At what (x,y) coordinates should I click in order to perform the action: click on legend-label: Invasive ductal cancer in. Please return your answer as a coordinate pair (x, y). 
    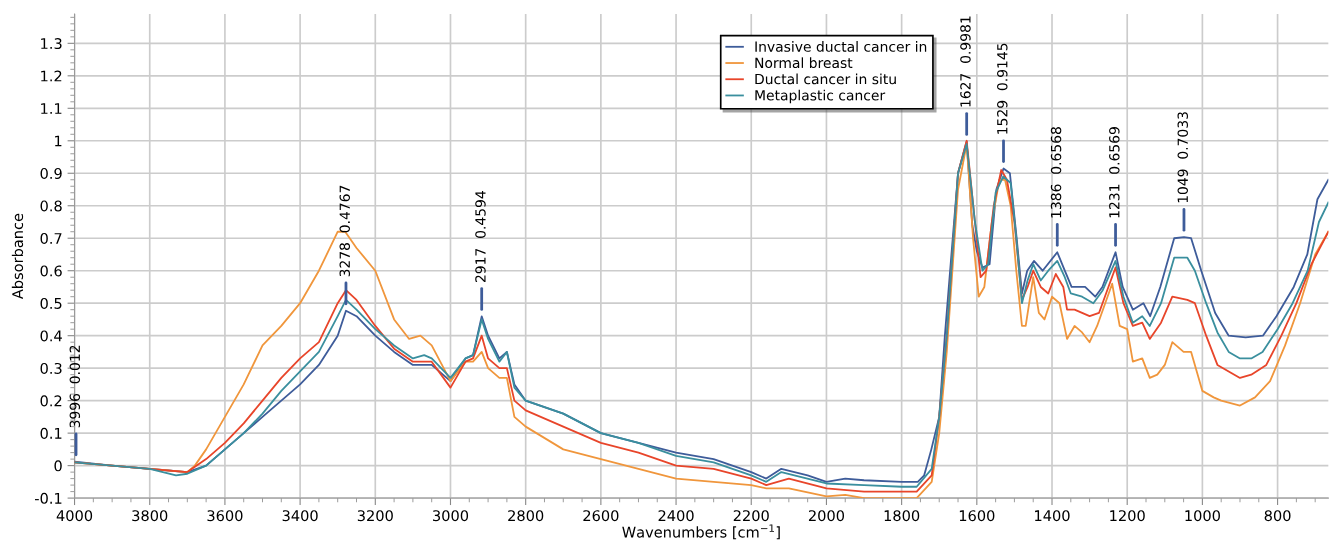
    Looking at the image, I should click on (841, 46).